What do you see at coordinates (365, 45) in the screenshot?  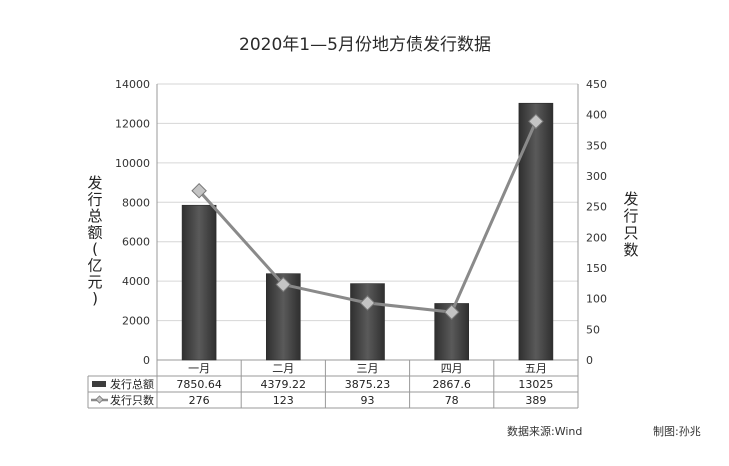 I see `chart-title: 2020年1—5月份地方债发行数据` at bounding box center [365, 45].